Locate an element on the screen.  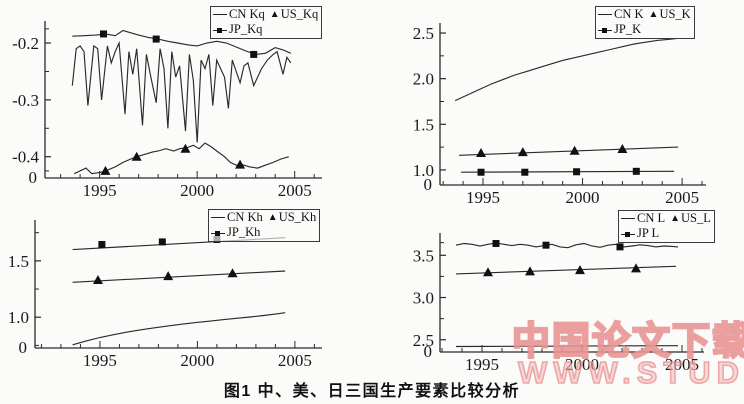
y-tick-label: -0.4 is located at coordinates (25, 157).